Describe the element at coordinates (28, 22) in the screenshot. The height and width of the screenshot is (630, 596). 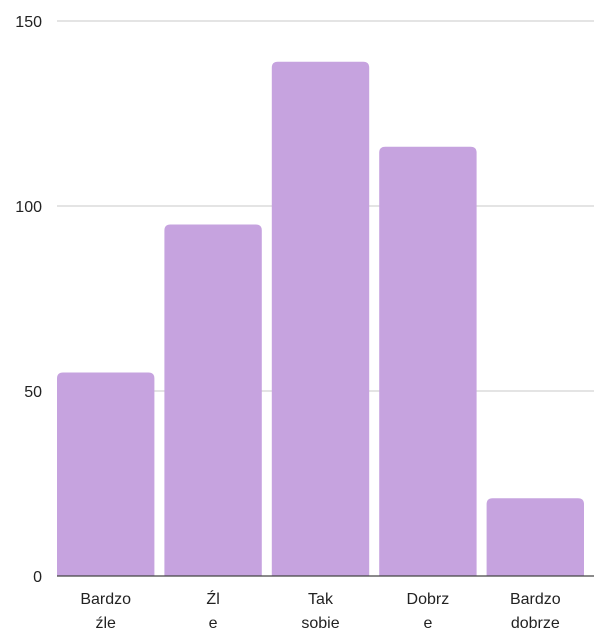
I see `y-tick-label: 150` at that location.